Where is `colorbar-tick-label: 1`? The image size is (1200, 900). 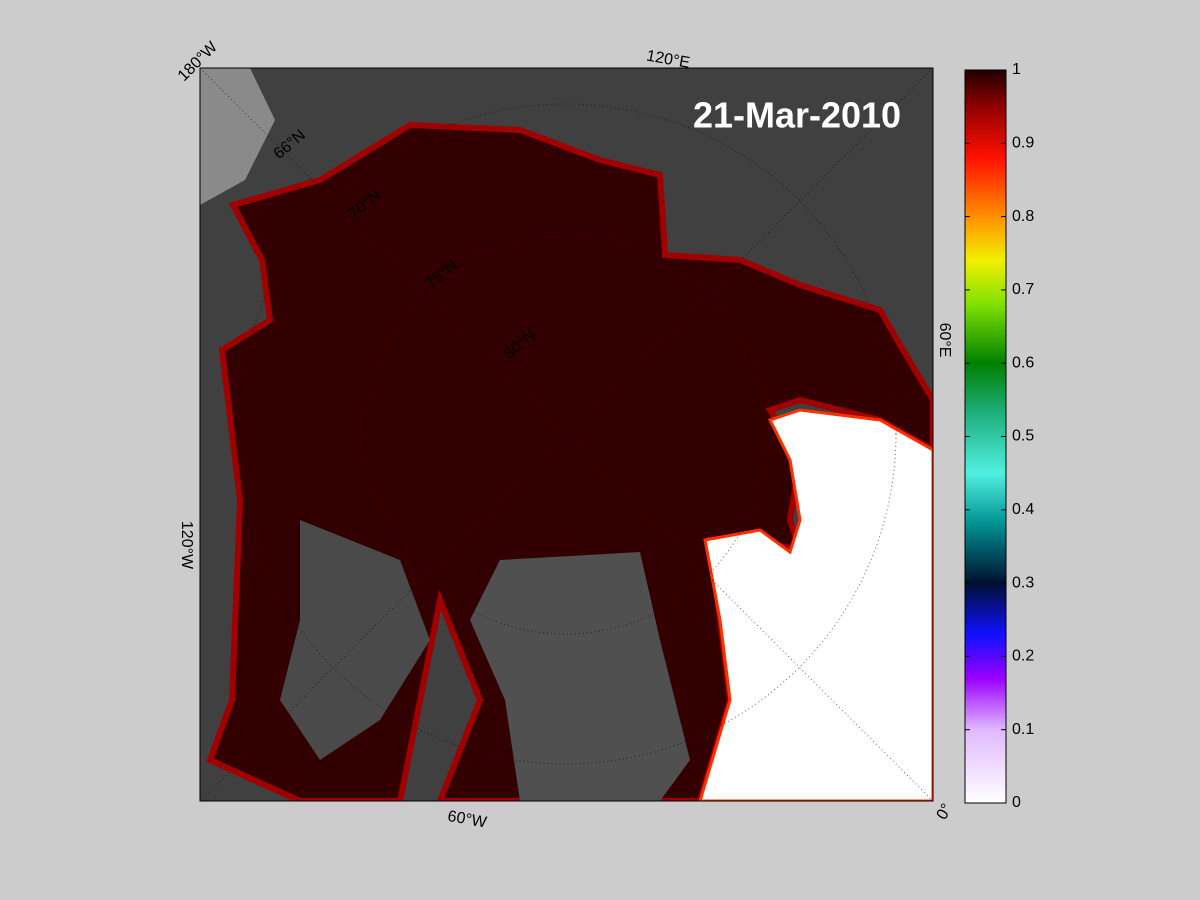
colorbar-tick-label: 1 is located at coordinates (1016, 69).